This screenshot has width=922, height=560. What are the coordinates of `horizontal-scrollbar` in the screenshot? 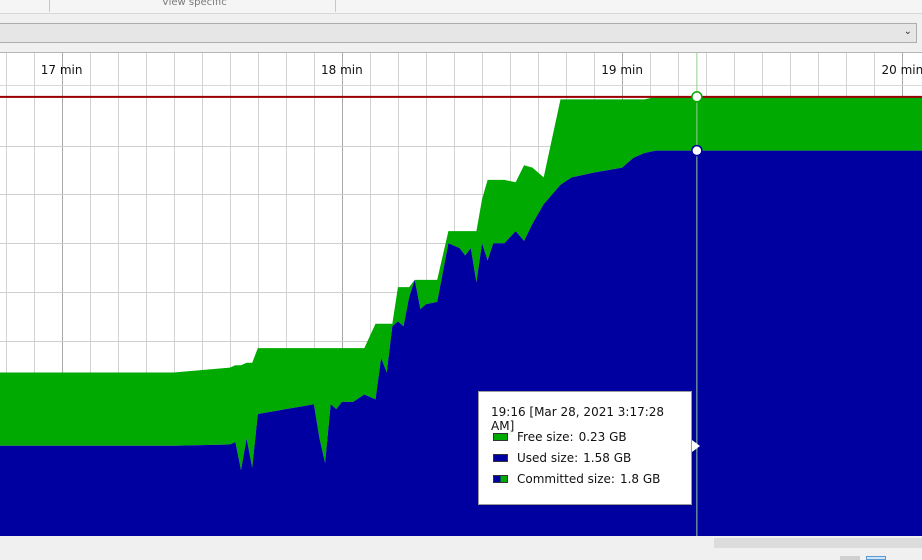 It's located at (818, 543).